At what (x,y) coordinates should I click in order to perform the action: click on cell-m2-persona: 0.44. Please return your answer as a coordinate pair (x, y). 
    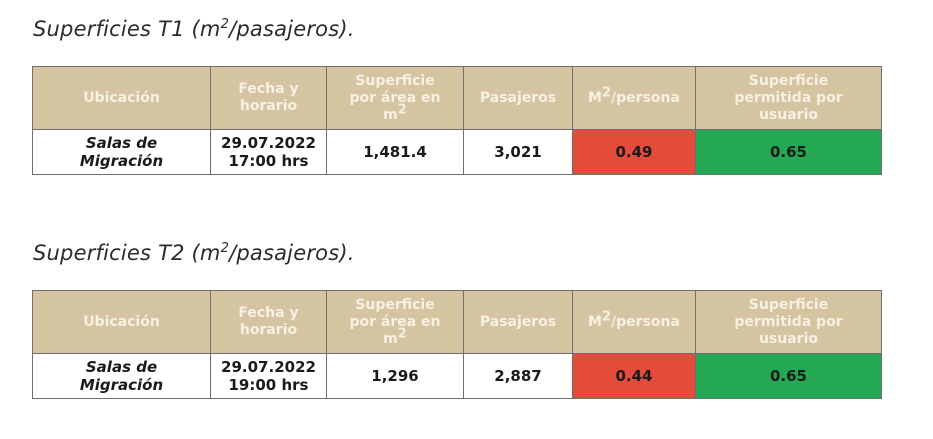
    Looking at the image, I should click on (634, 376).